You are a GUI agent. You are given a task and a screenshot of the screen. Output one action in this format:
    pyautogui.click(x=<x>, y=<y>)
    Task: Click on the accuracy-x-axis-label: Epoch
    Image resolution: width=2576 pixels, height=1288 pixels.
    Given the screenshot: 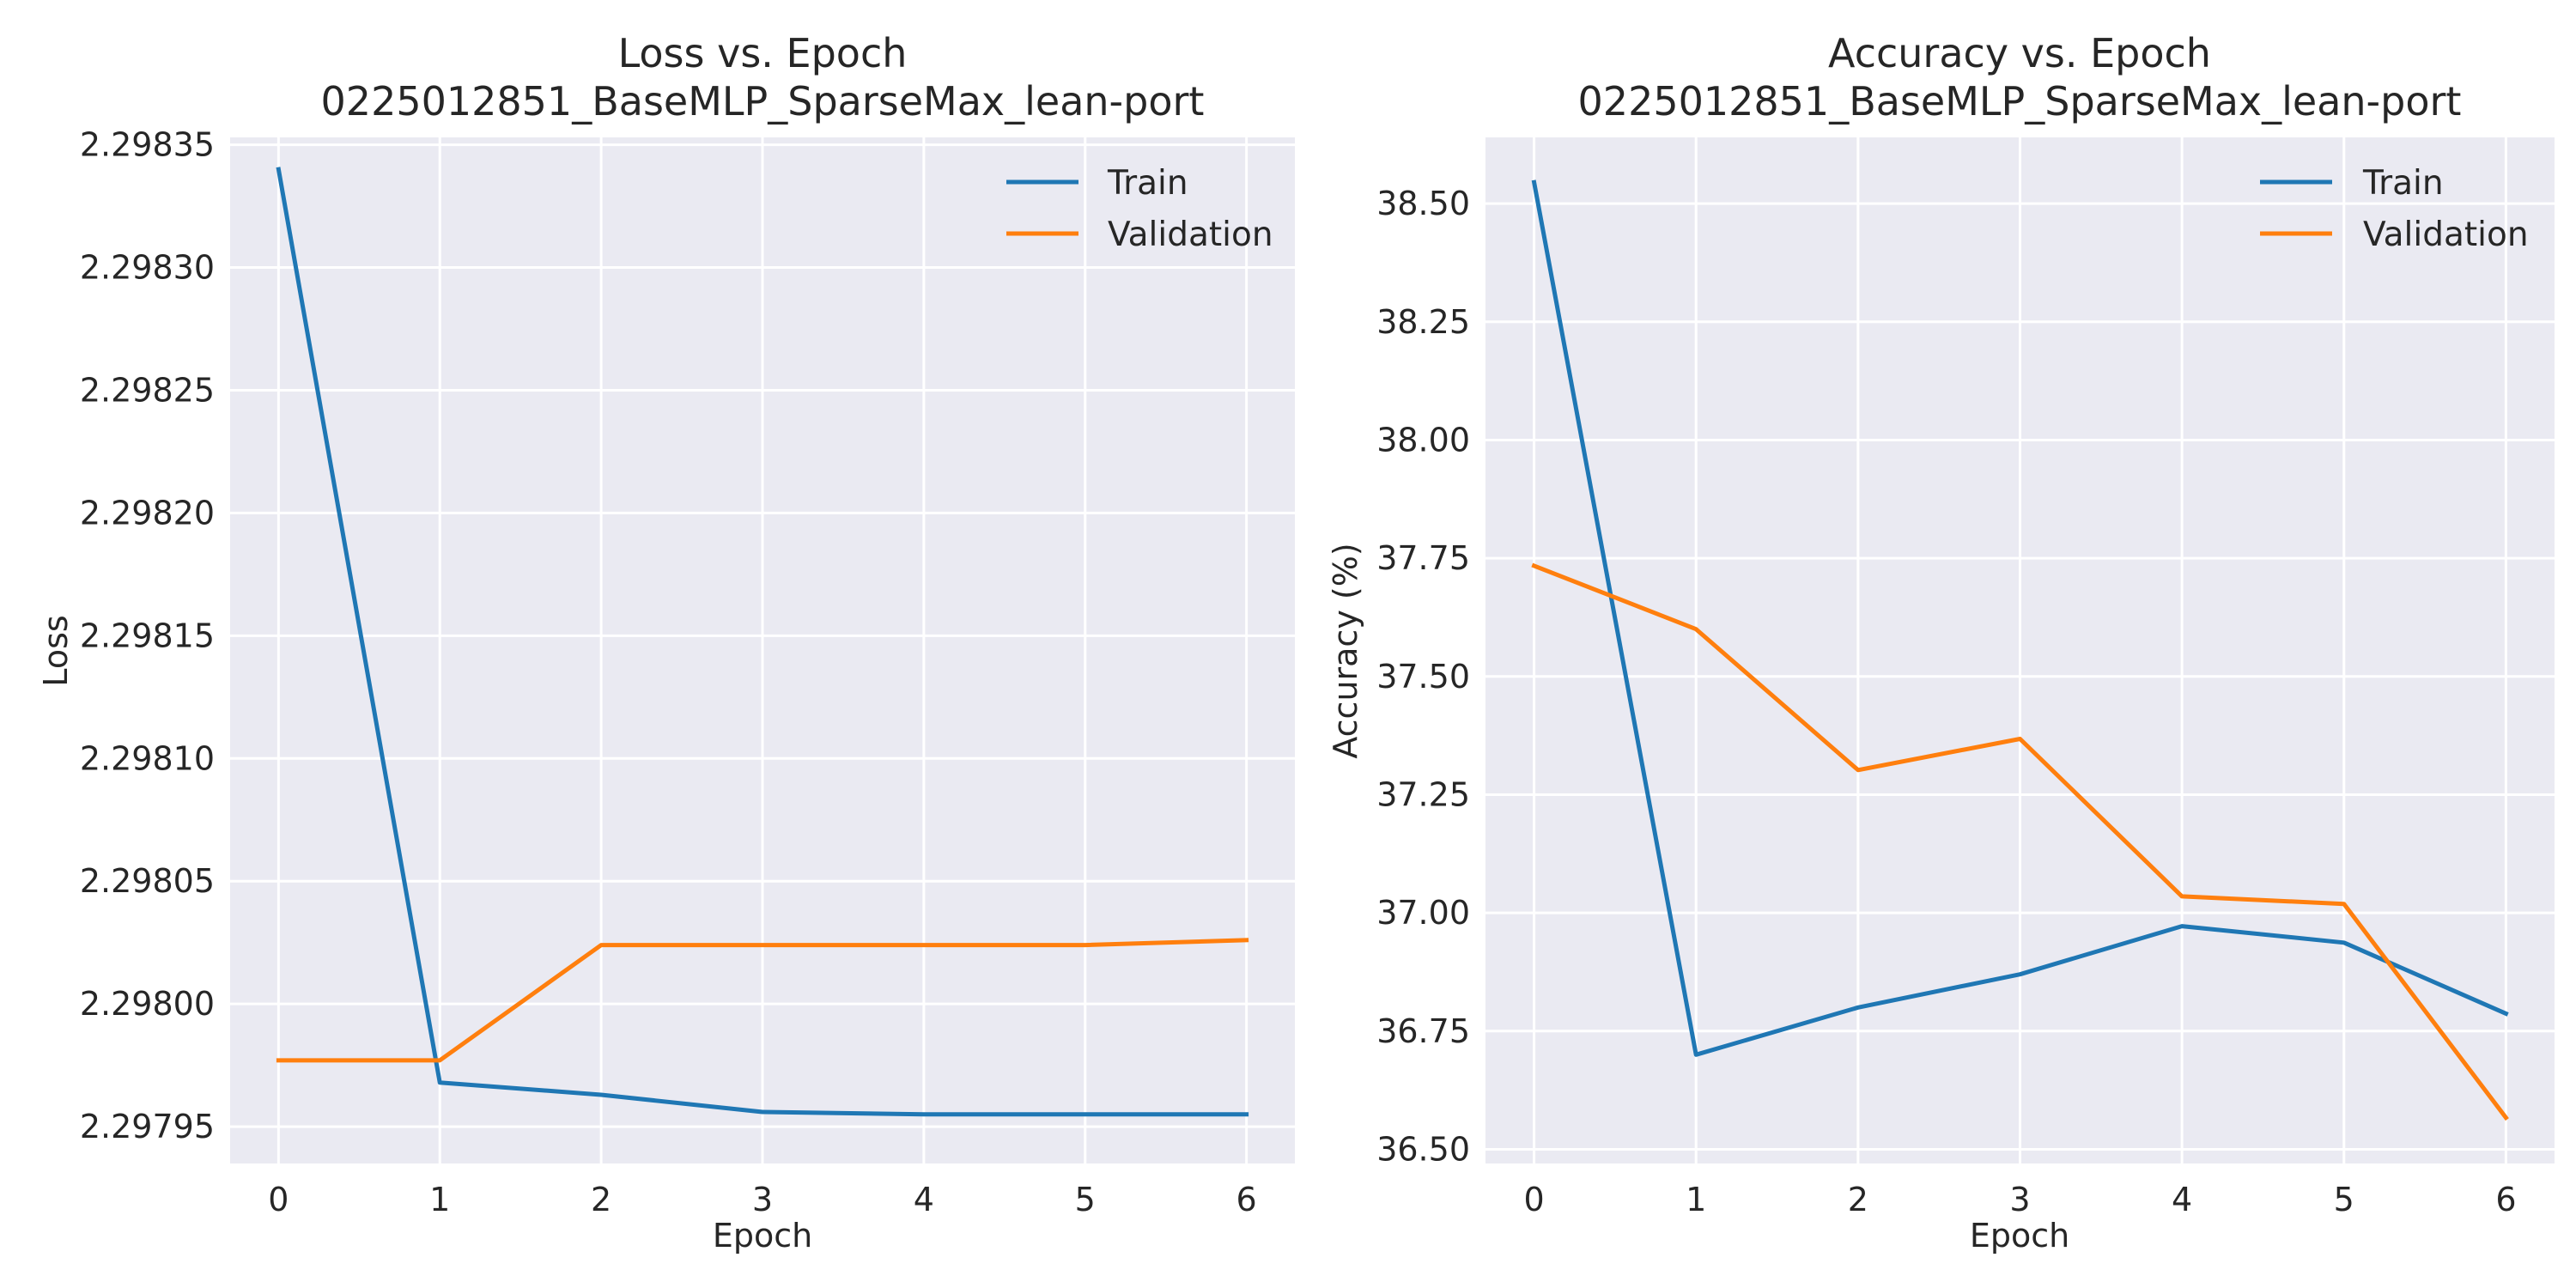 What is the action you would take?
    pyautogui.click(x=2019, y=1236)
    